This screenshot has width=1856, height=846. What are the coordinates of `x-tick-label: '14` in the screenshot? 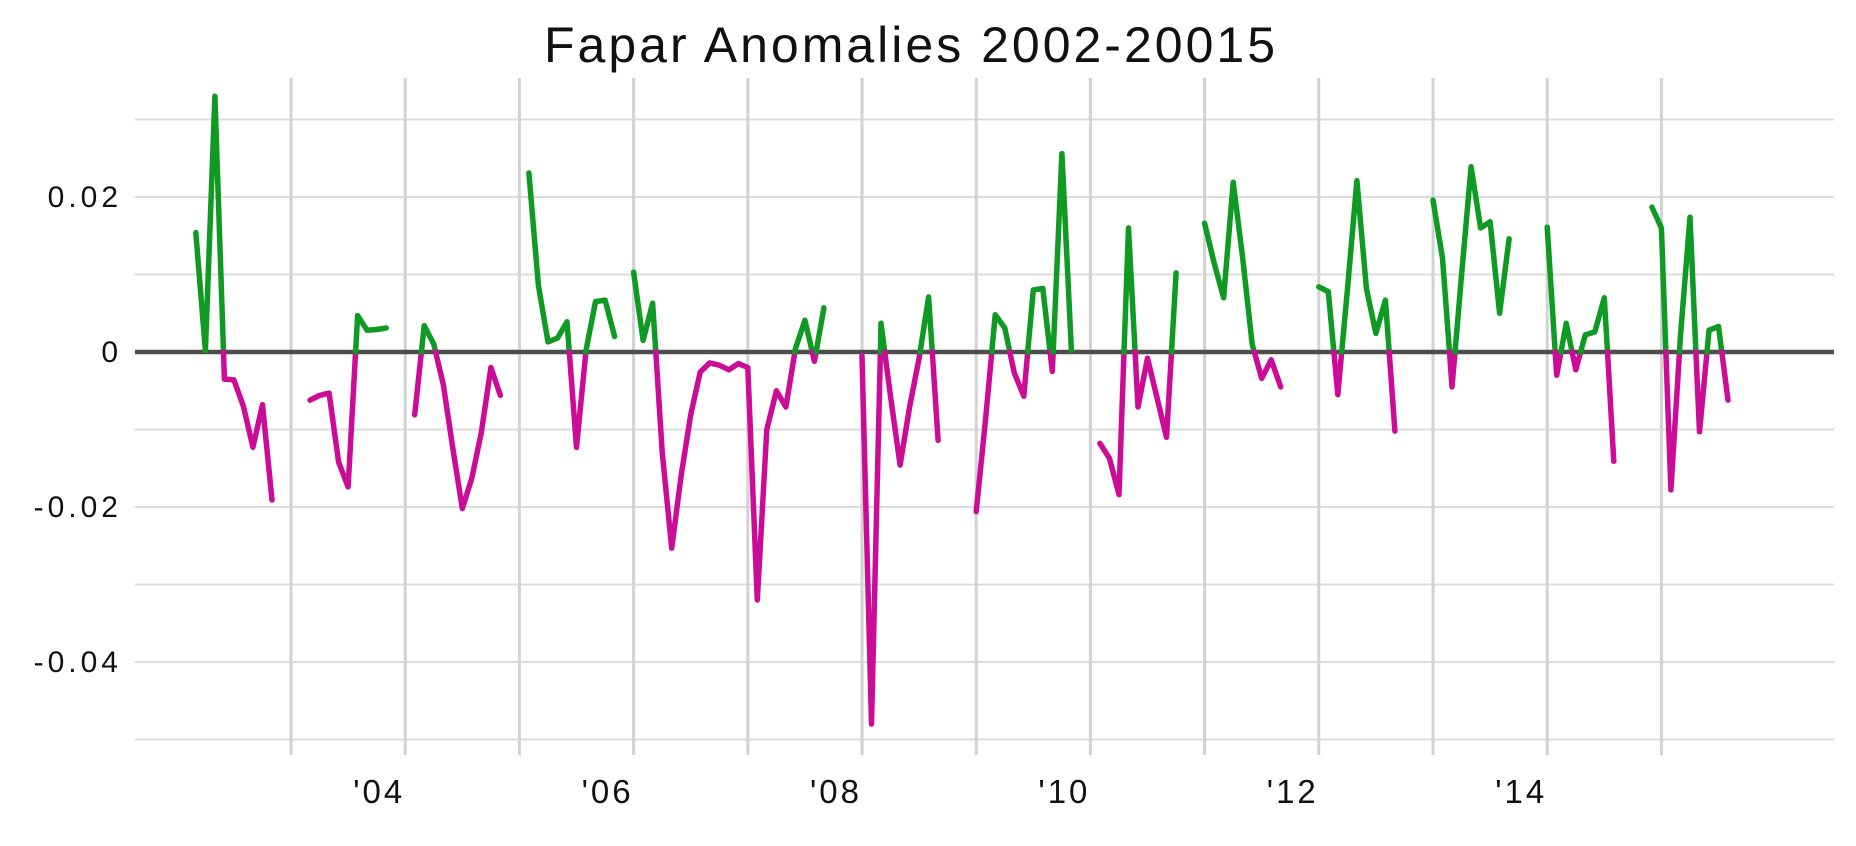 It's located at (1521, 791).